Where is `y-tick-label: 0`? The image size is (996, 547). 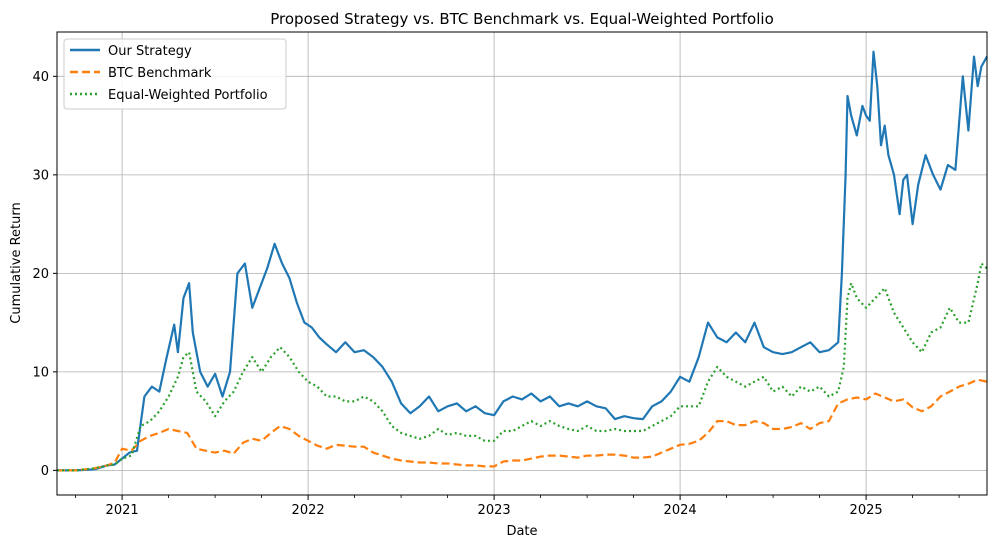 y-tick-label: 0 is located at coordinates (45, 471).